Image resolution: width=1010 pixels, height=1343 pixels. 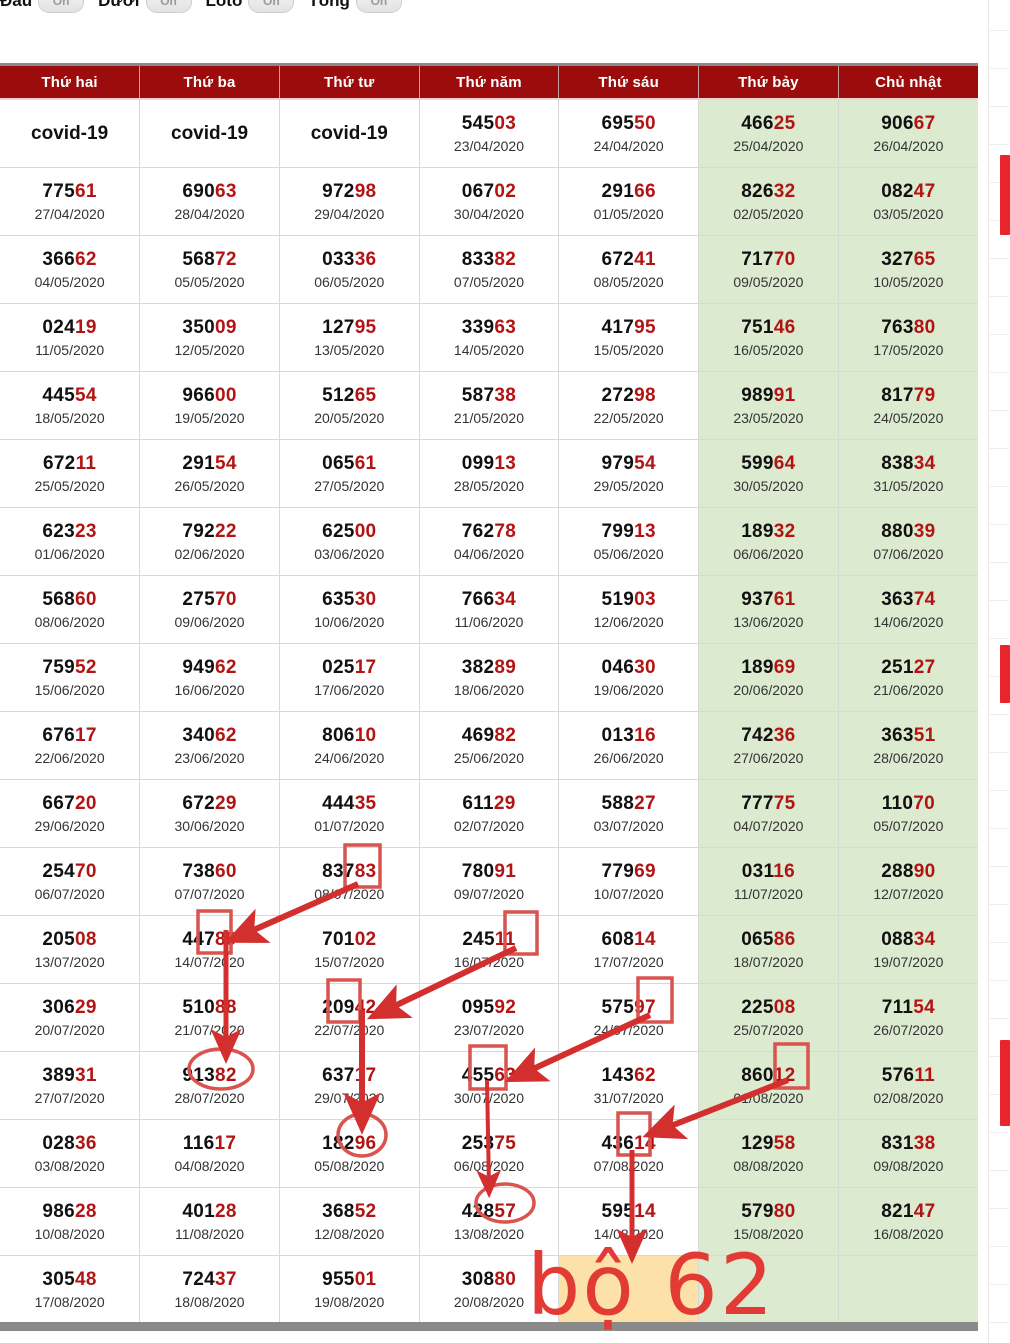 I want to click on result-cell: 06702 30/04/2020, so click(x=489, y=201).